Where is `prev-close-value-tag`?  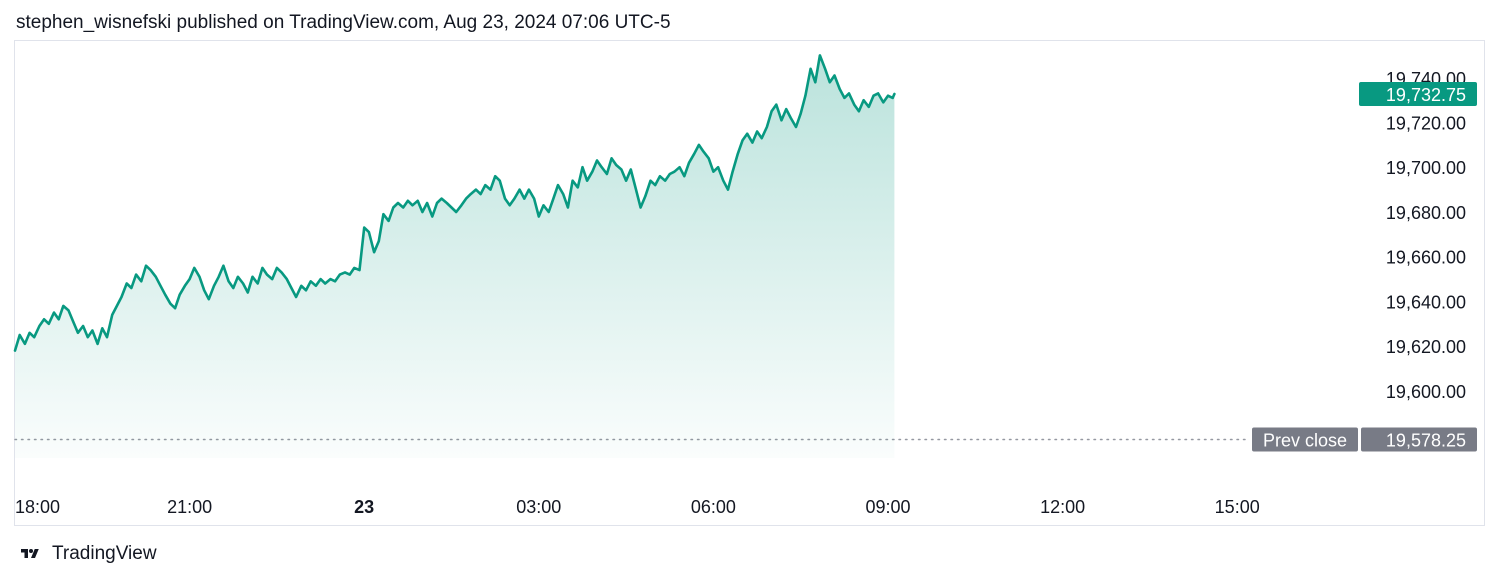
prev-close-value-tag is located at coordinates (1419, 439).